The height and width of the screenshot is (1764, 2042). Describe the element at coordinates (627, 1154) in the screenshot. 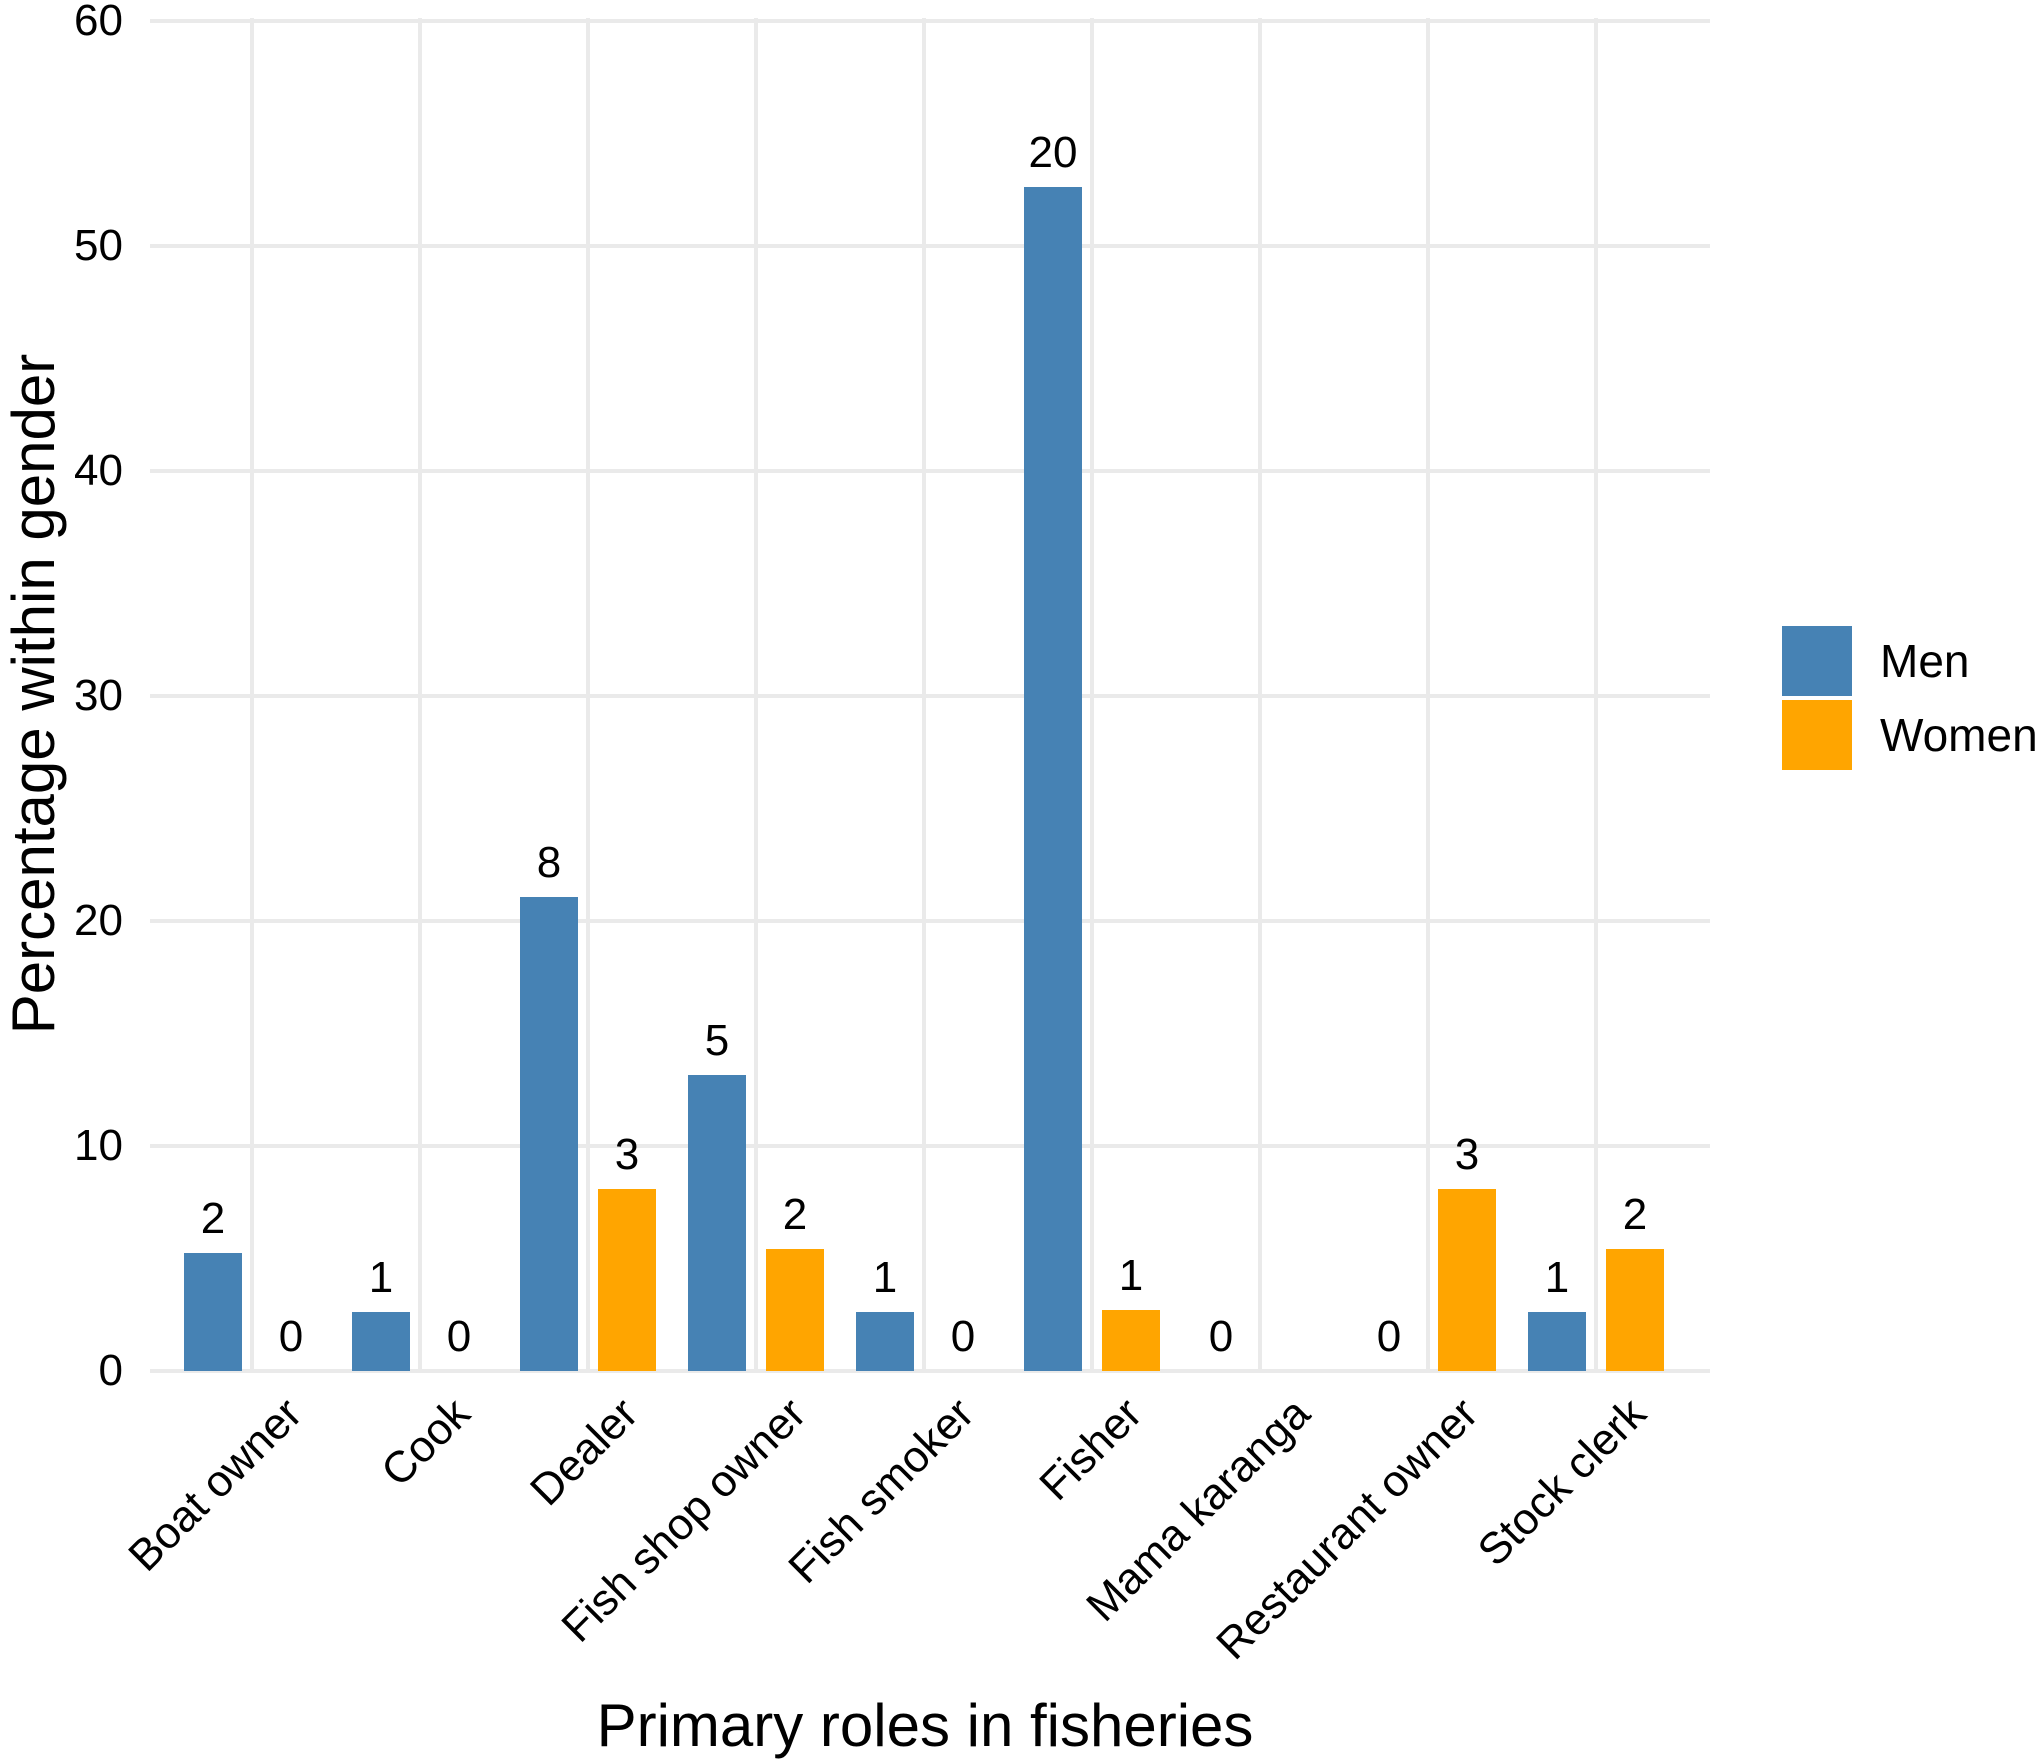

I see `bar-count-label-women-3: 3` at that location.